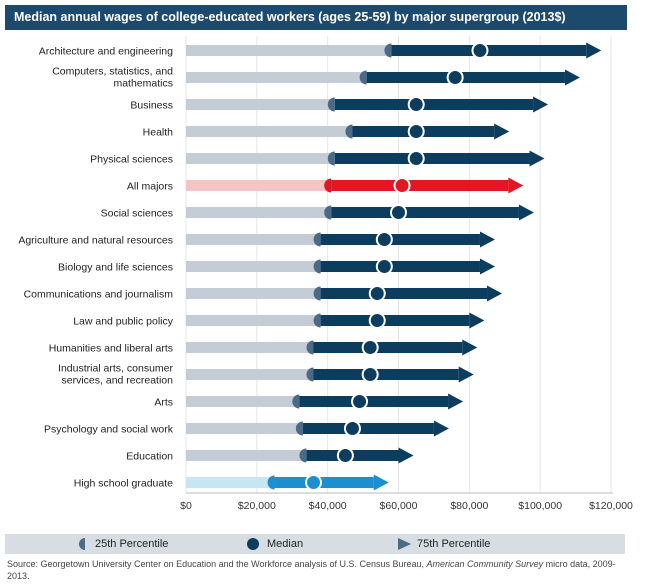  I want to click on category-label-line: All majors, so click(150, 187).